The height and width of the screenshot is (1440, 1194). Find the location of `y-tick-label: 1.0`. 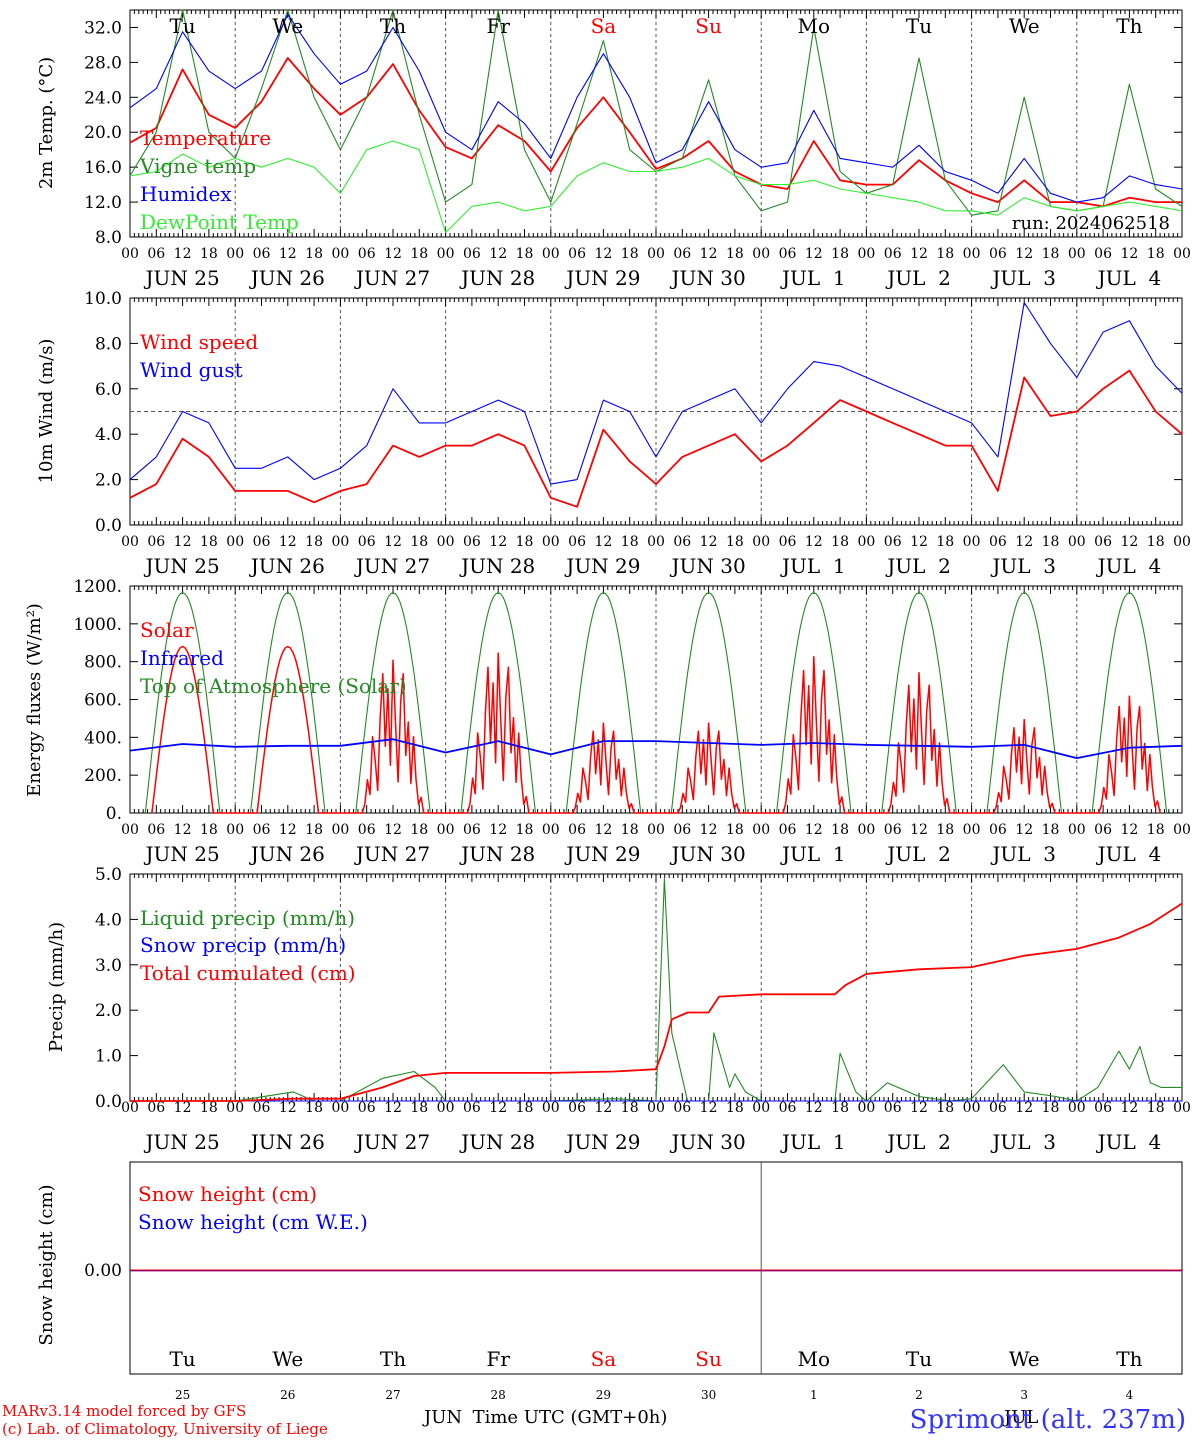

y-tick-label: 1.0 is located at coordinates (108, 1057).